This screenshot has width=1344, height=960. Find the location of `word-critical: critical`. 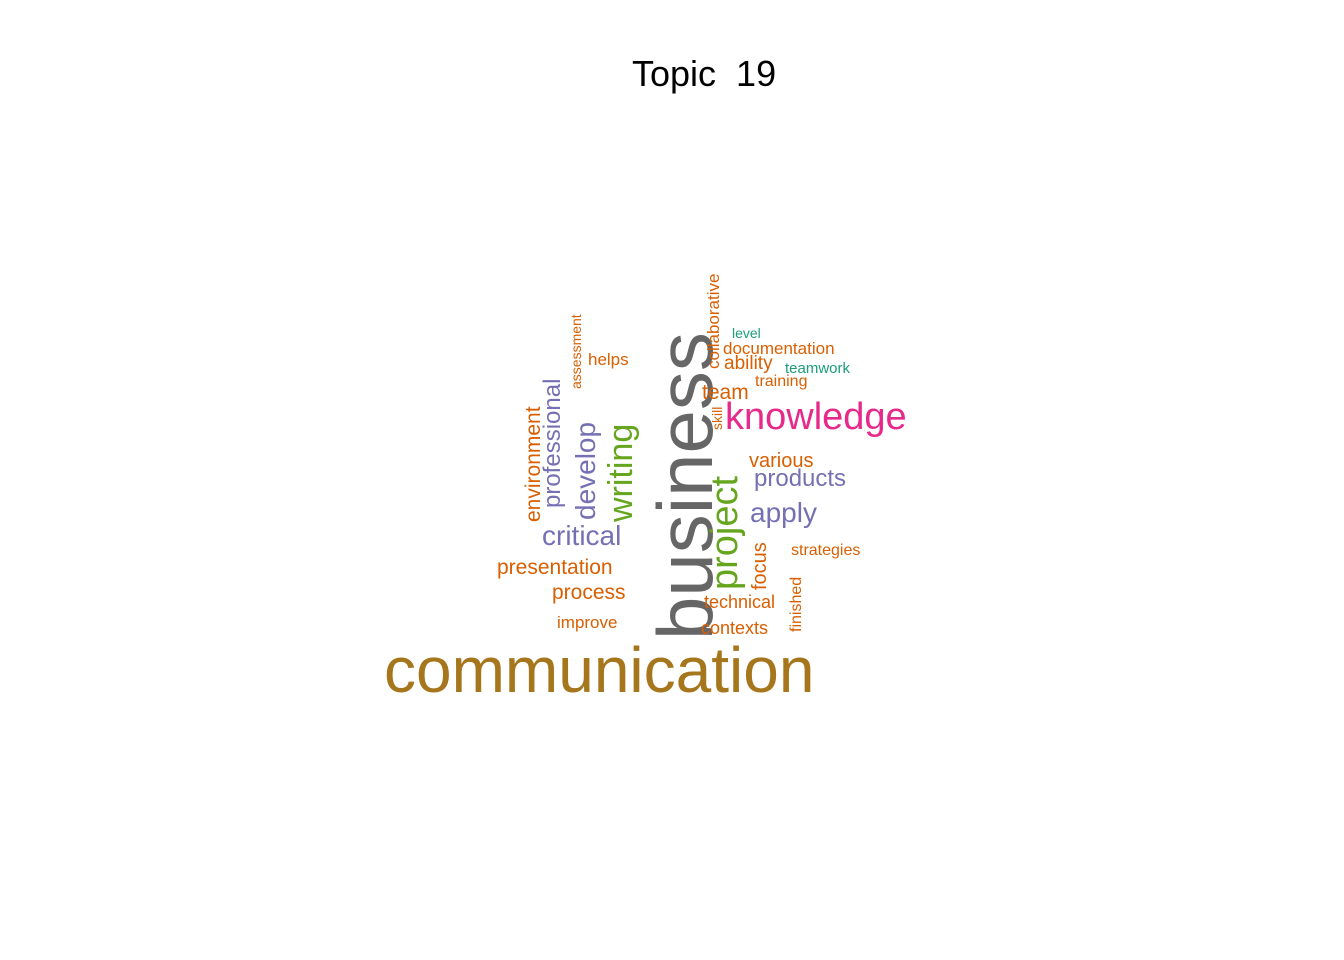

word-critical: critical is located at coordinates (582, 535).